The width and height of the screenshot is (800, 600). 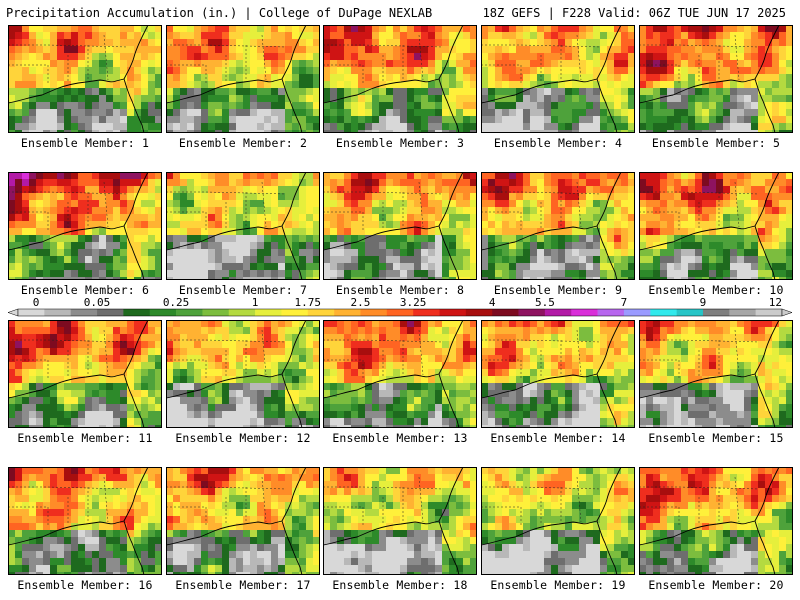 What do you see at coordinates (97, 303) in the screenshot?
I see `colorbar-tick-label: 0.05` at bounding box center [97, 303].